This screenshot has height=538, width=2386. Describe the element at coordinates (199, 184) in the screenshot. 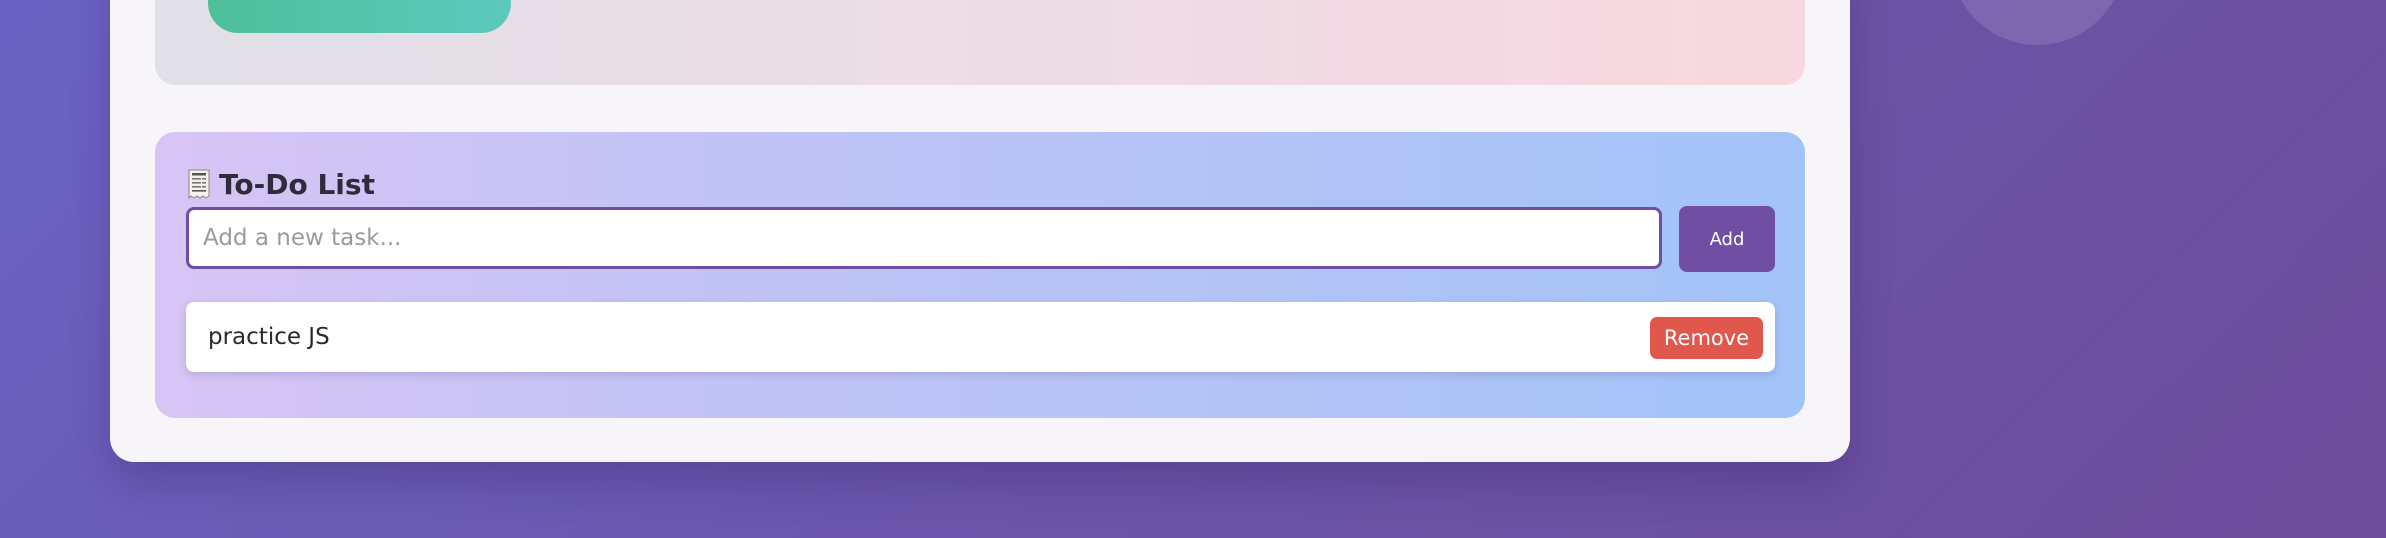

I see `receipt-icon` at that location.